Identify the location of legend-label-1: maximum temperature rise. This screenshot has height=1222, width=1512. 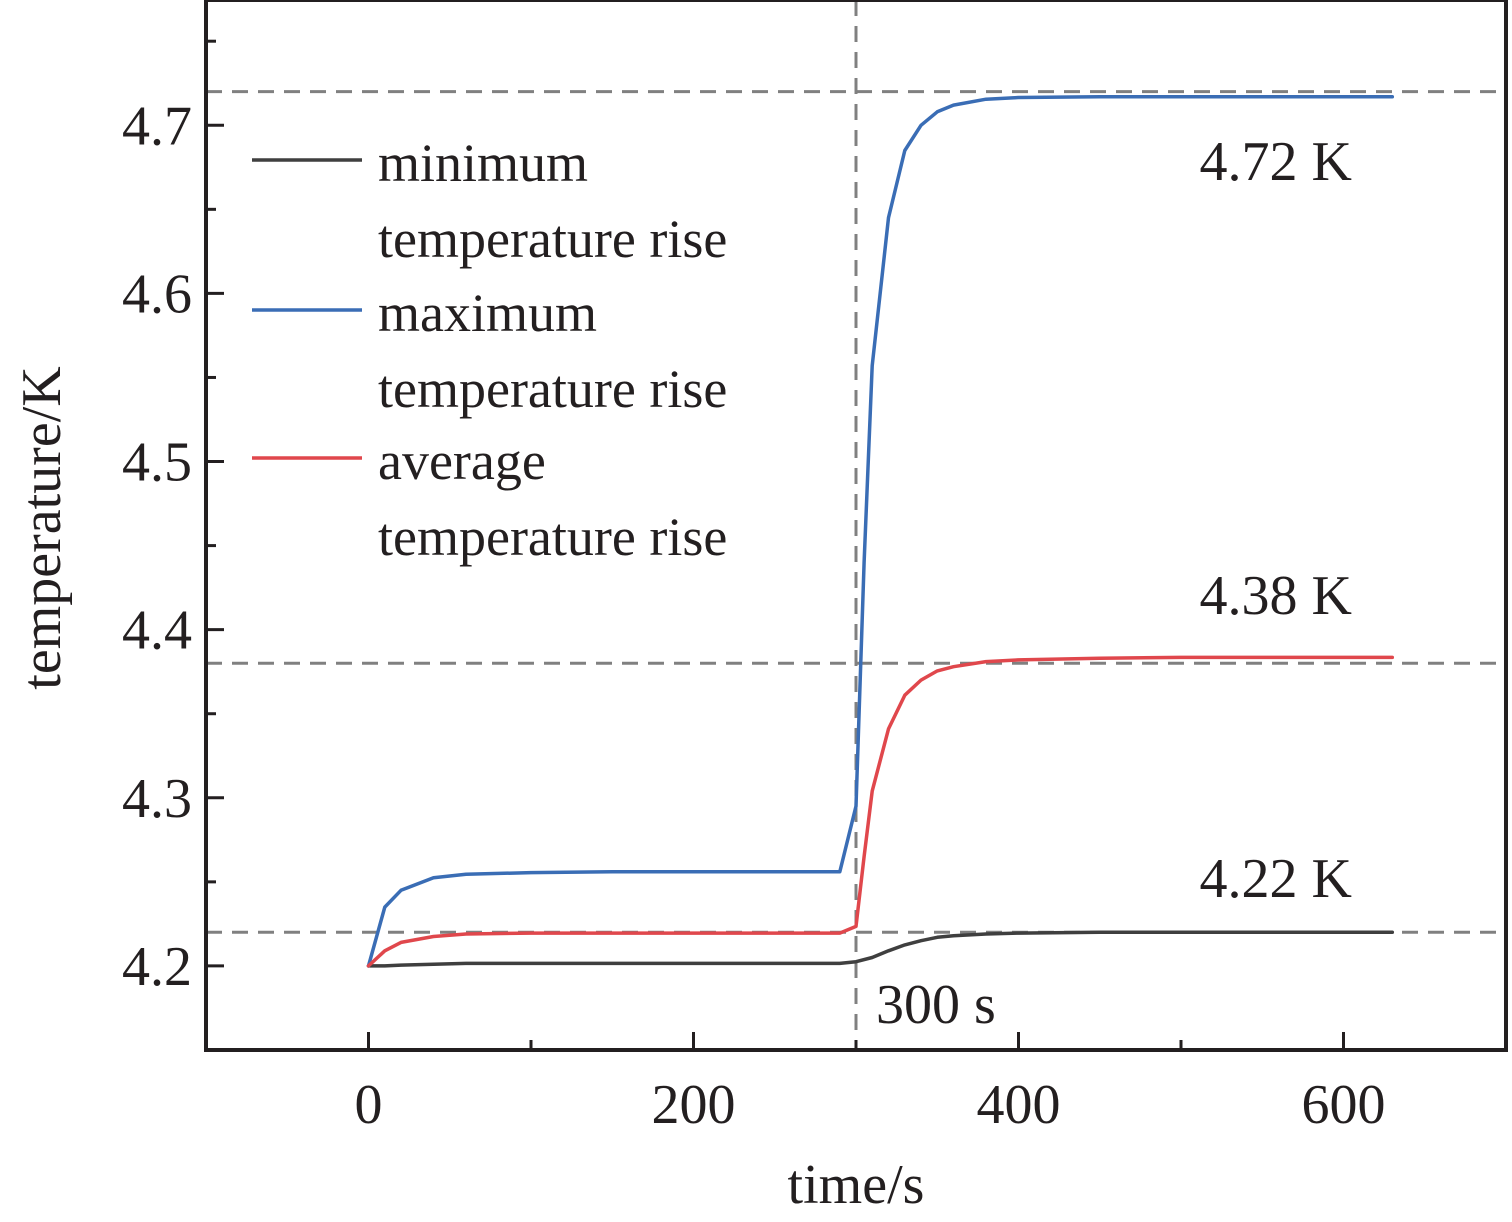
(552, 351).